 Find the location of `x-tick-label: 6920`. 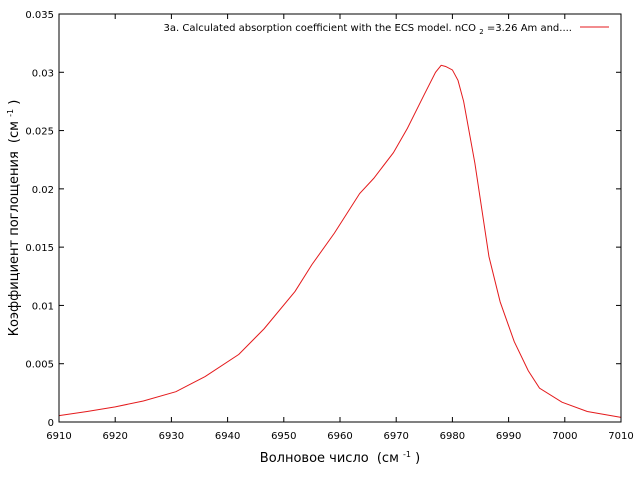

x-tick-label: 6920 is located at coordinates (114, 436).